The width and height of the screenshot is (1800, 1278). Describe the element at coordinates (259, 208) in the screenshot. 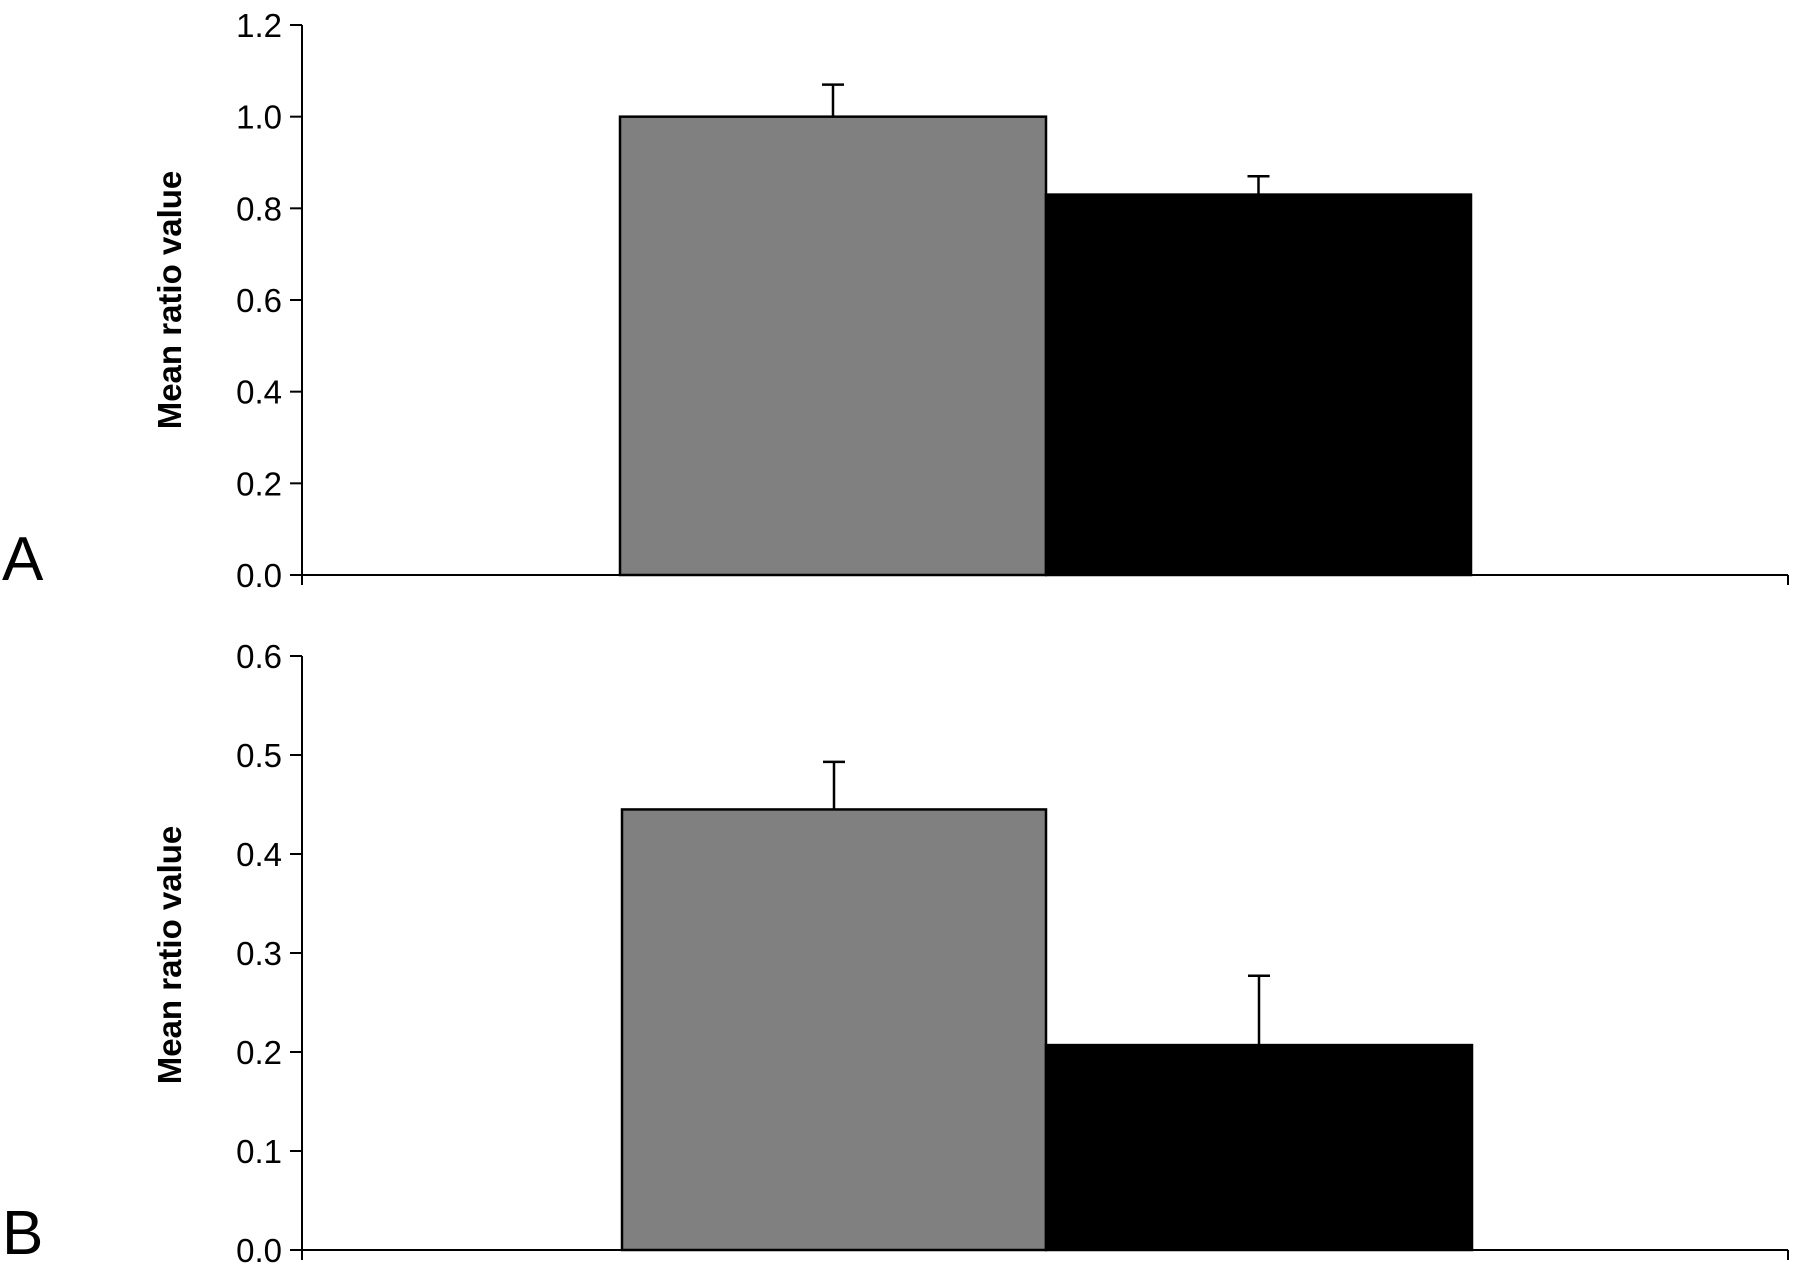

I see `y-tick-label-a: 0.8` at that location.